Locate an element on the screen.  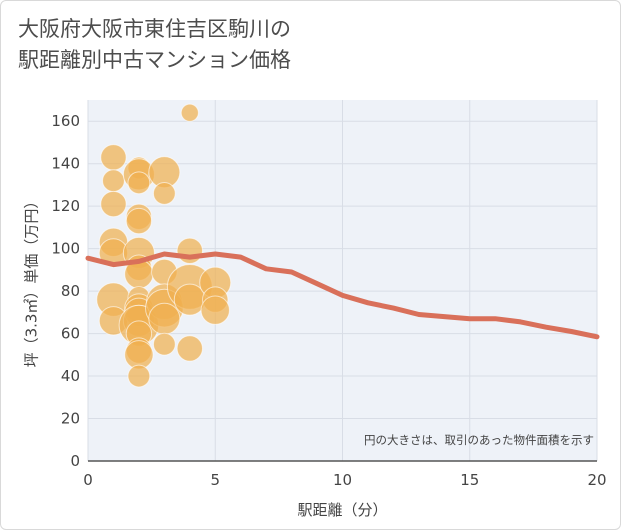
x-tick-label: 10 is located at coordinates (342, 480).